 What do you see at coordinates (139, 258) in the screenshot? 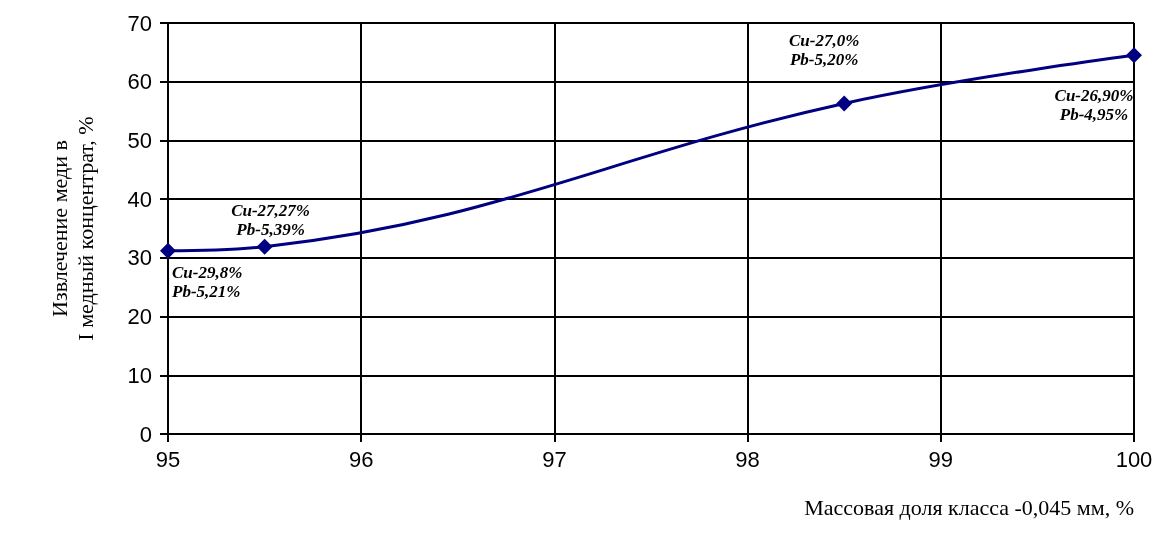
I see `y-tick-label: 30` at bounding box center [139, 258].